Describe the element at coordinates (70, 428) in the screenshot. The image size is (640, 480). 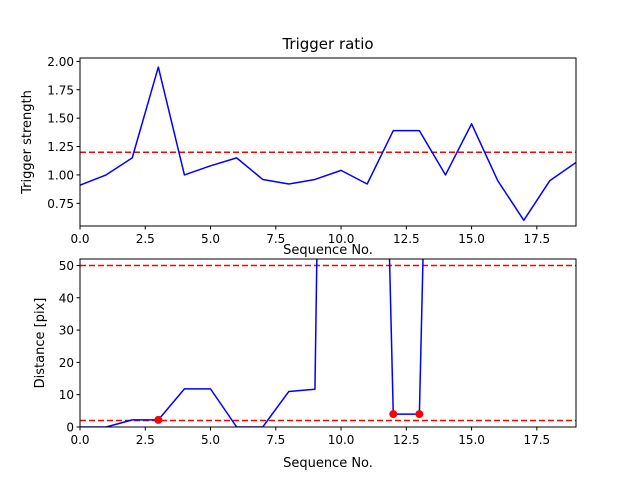
I see `y-tick-label: 0` at that location.